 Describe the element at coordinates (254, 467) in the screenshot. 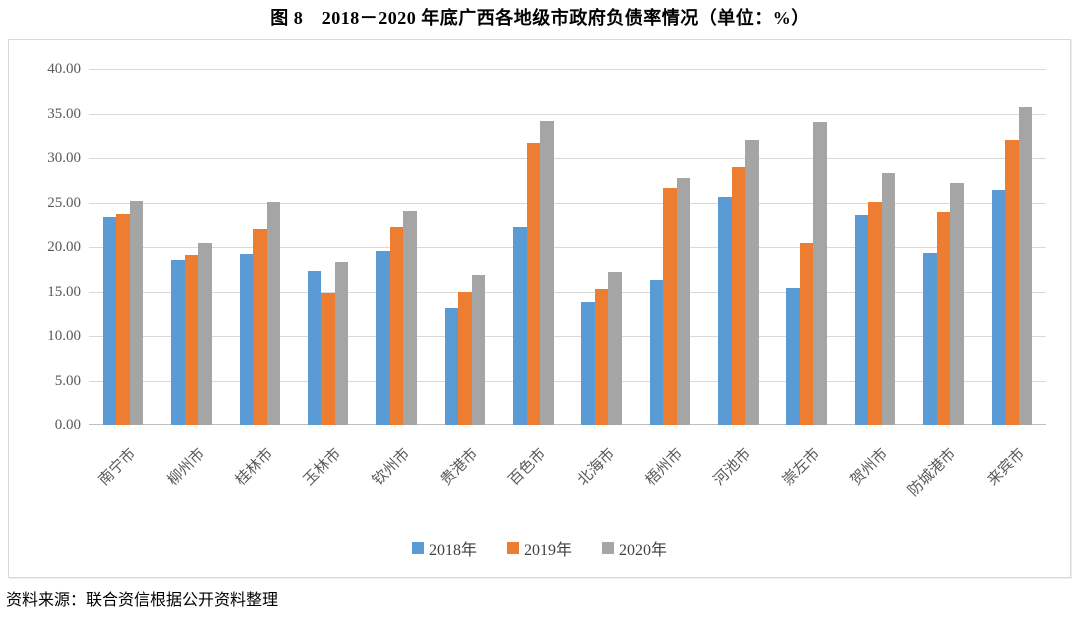

I see `x-tick-label: 桂林市` at that location.